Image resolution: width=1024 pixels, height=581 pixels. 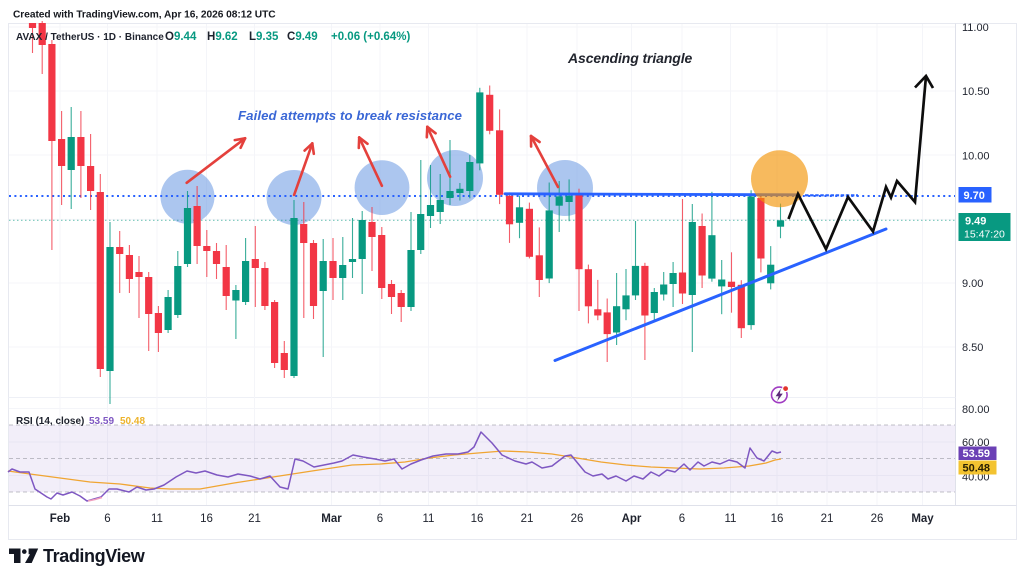 I want to click on svg-text: Mar, so click(x=331, y=519).